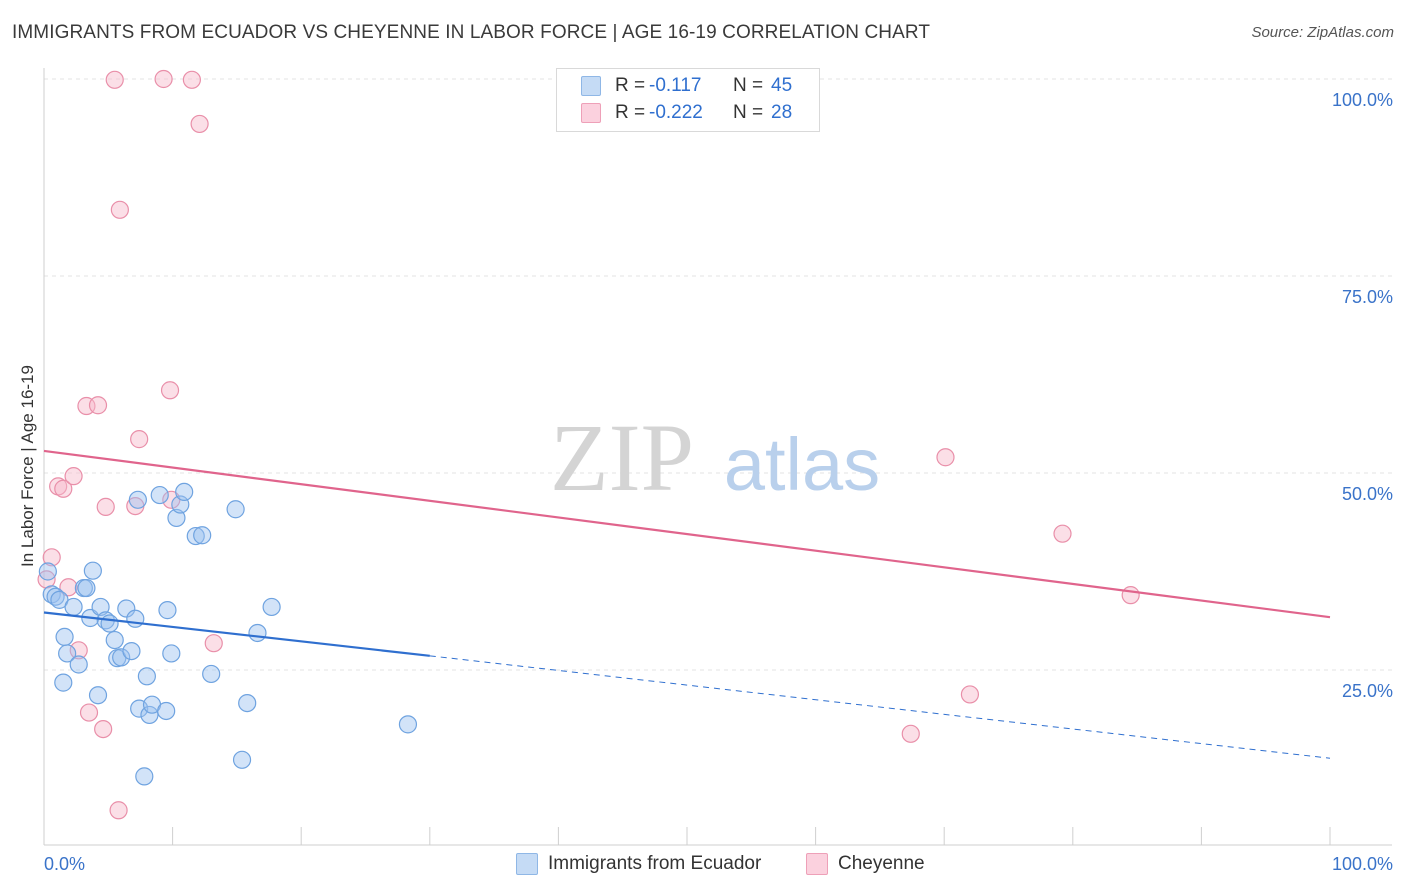 This screenshot has width=1406, height=892. What do you see at coordinates (527, 864) in the screenshot?
I see `bottom-legend-swatch-ecuador` at bounding box center [527, 864].